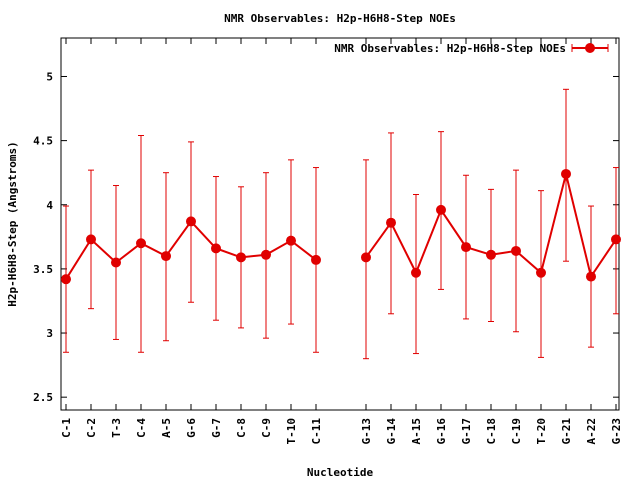 This screenshot has width=640, height=480. I want to click on x-tick-label: A-5, so click(166, 428).